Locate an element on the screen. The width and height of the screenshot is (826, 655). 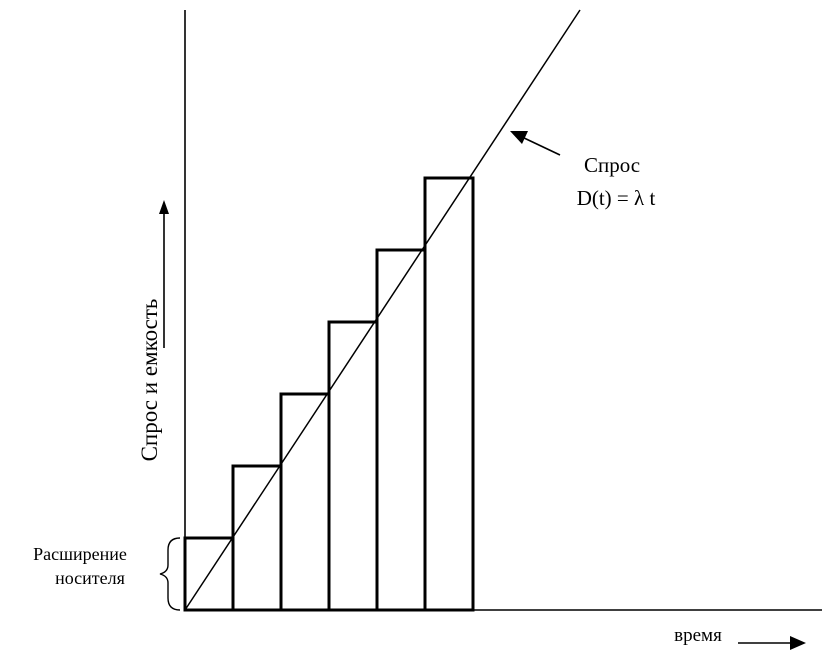
expansion-label-line2: носителя is located at coordinates (90, 578).